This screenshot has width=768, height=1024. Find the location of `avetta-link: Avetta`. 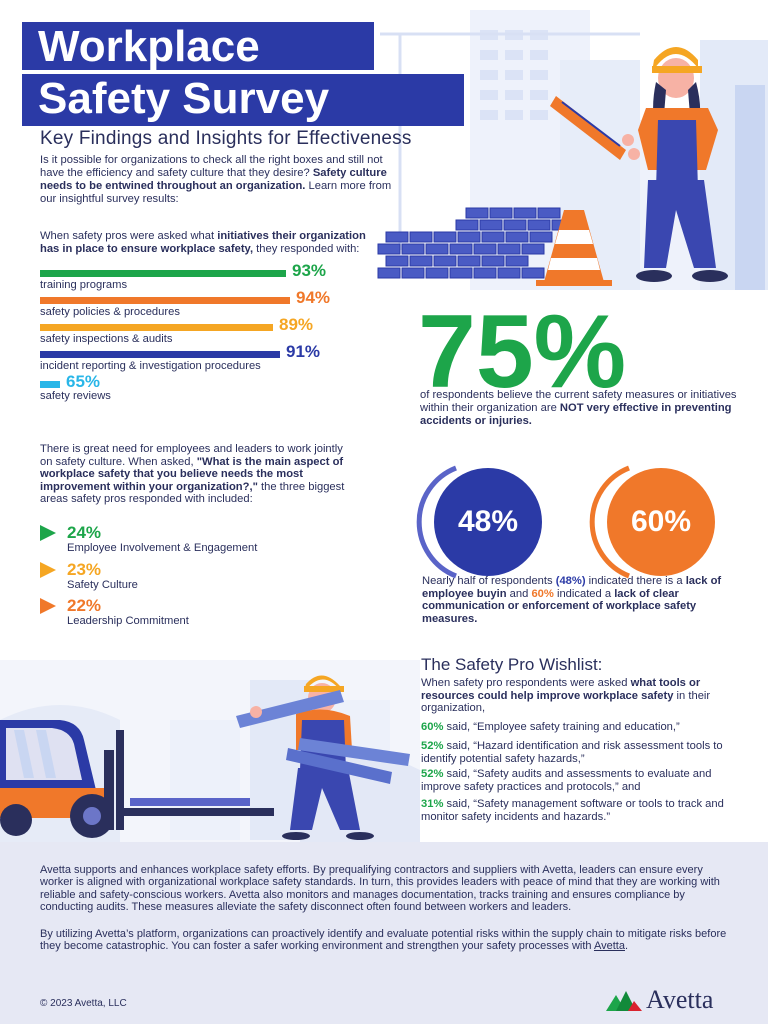

avetta-link: Avetta is located at coordinates (609, 946).